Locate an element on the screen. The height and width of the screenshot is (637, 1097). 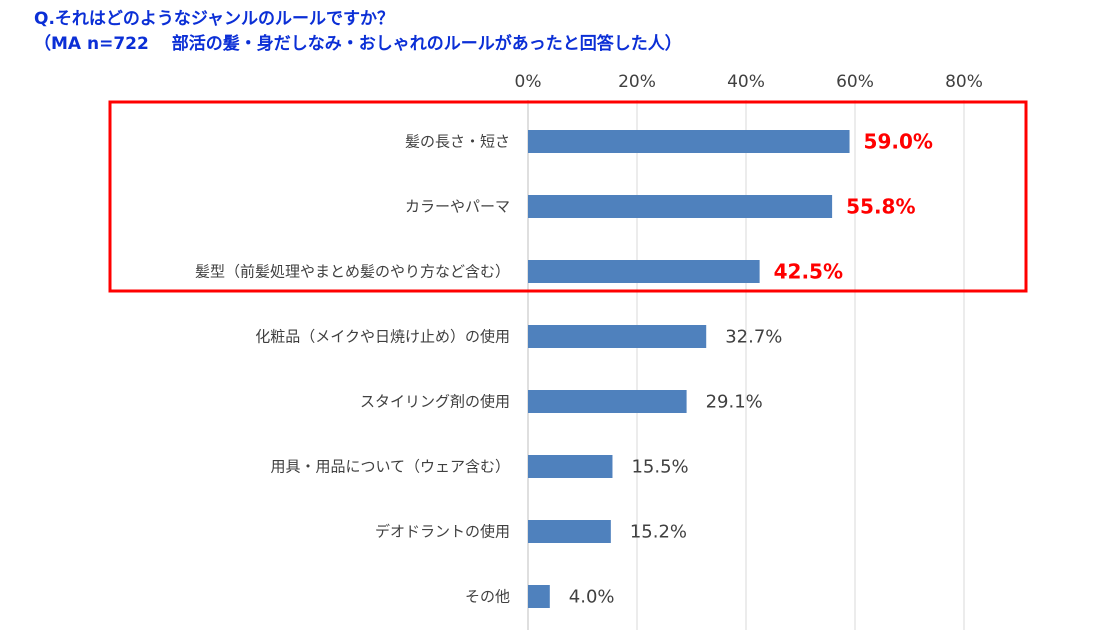
chart-title: Q.それはどのようなジャンルのルールですか？ is located at coordinates (214, 19).